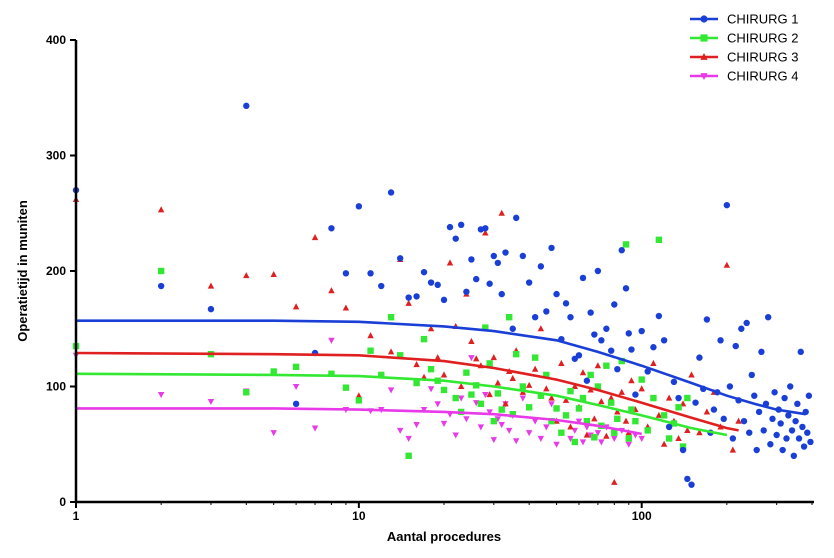  Describe the element at coordinates (744, 48) in the screenshot. I see `legend: CHIRURG 1 CHIRURG 2 CHIRURG 3 CHIRURG 4` at that location.